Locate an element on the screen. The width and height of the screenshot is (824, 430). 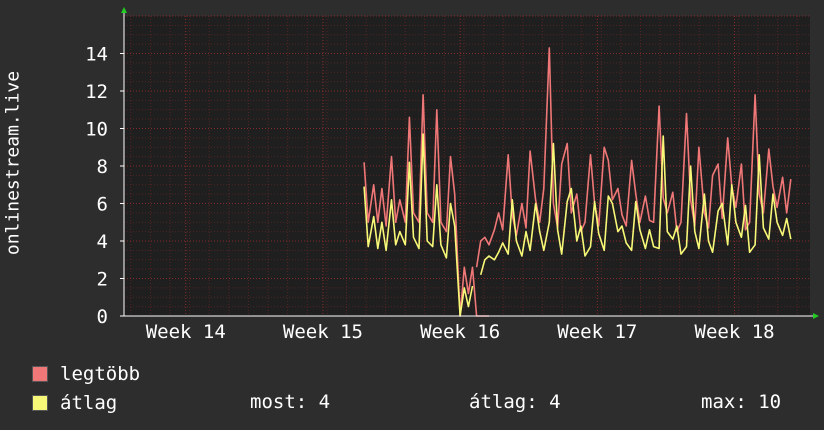
x-tick-label: Week 15 is located at coordinates (323, 332).